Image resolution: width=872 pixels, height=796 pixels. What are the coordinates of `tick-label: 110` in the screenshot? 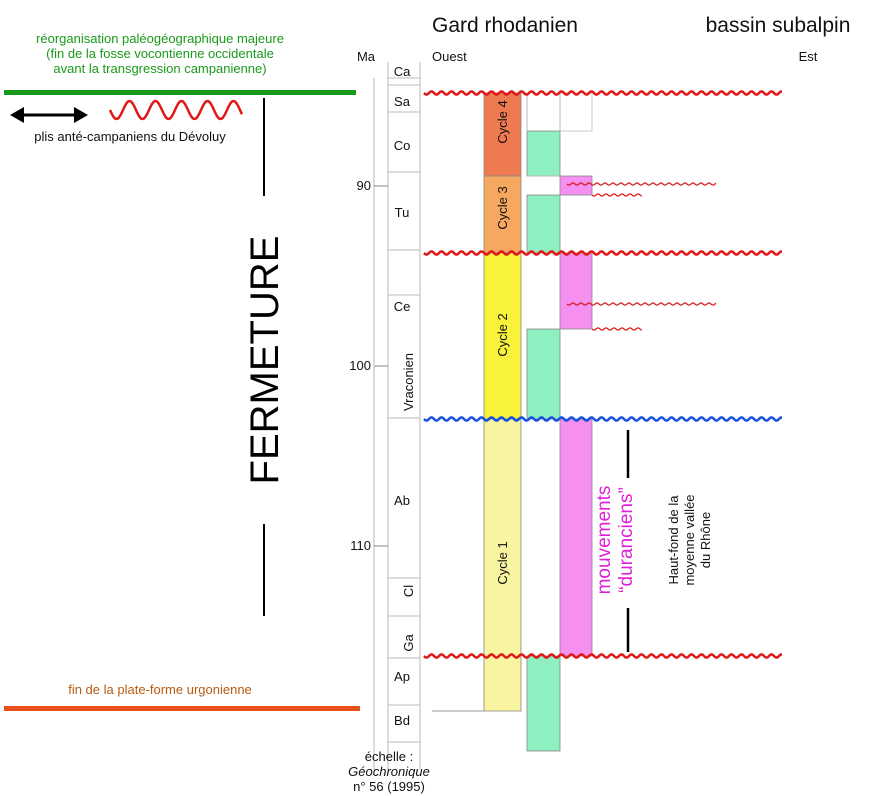 It's located at (360, 545).